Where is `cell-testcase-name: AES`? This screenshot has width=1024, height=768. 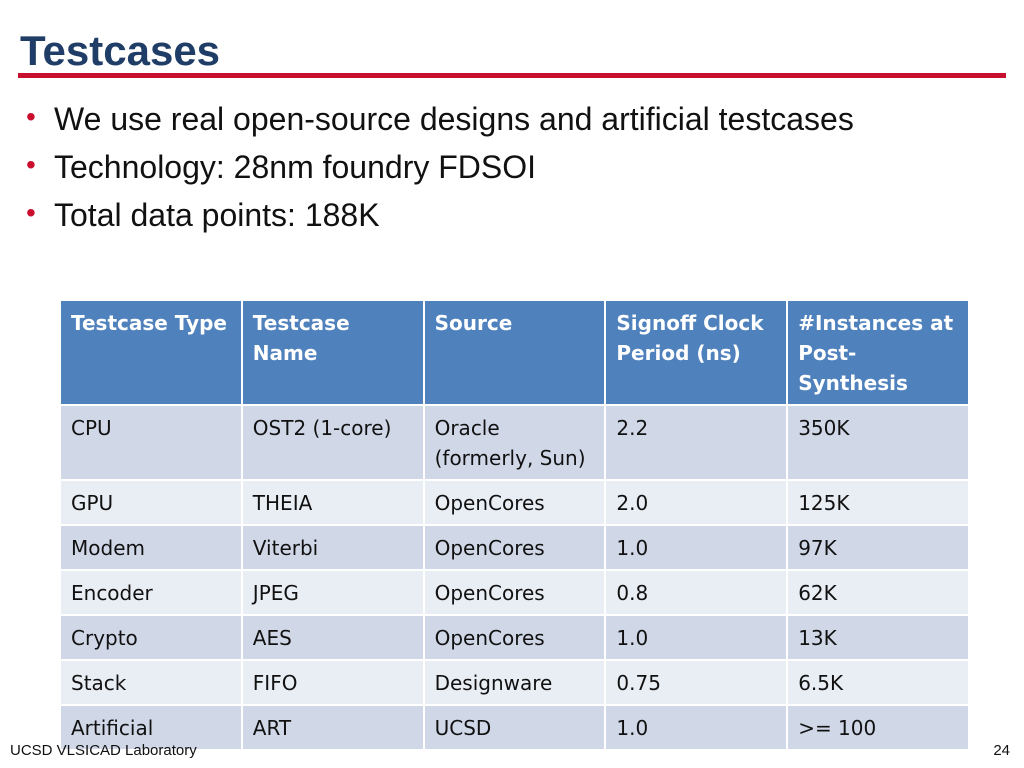 cell-testcase-name: AES is located at coordinates (332, 637).